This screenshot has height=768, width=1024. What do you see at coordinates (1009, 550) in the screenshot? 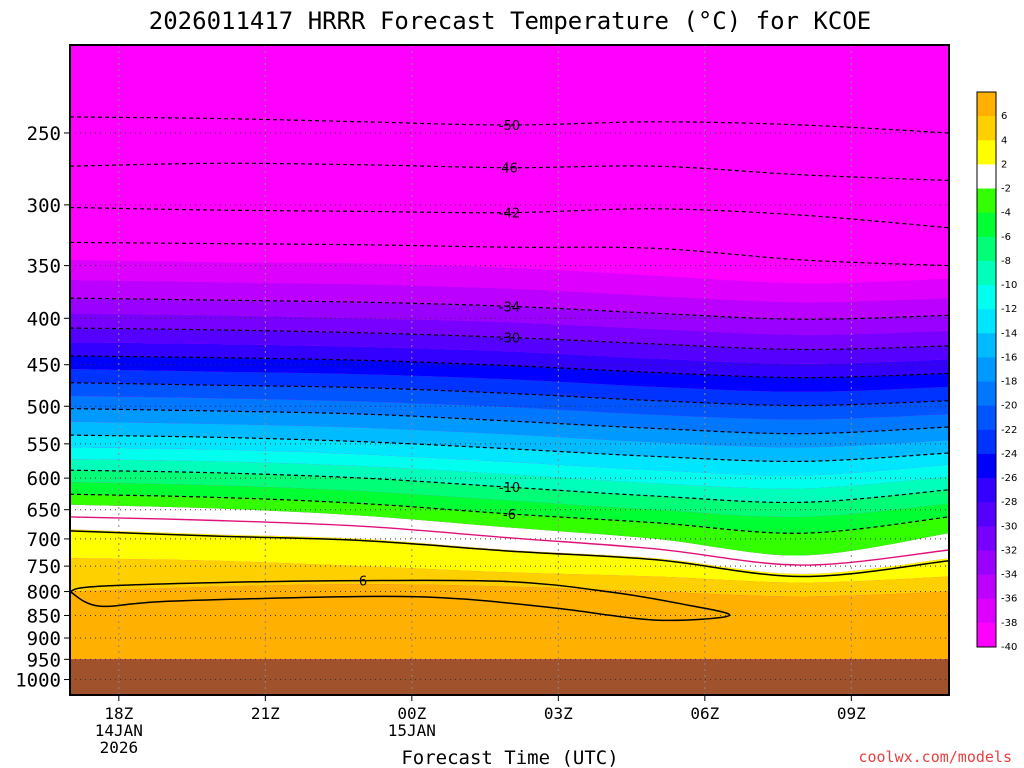
I see `colorbar-label-18: -32` at bounding box center [1009, 550].